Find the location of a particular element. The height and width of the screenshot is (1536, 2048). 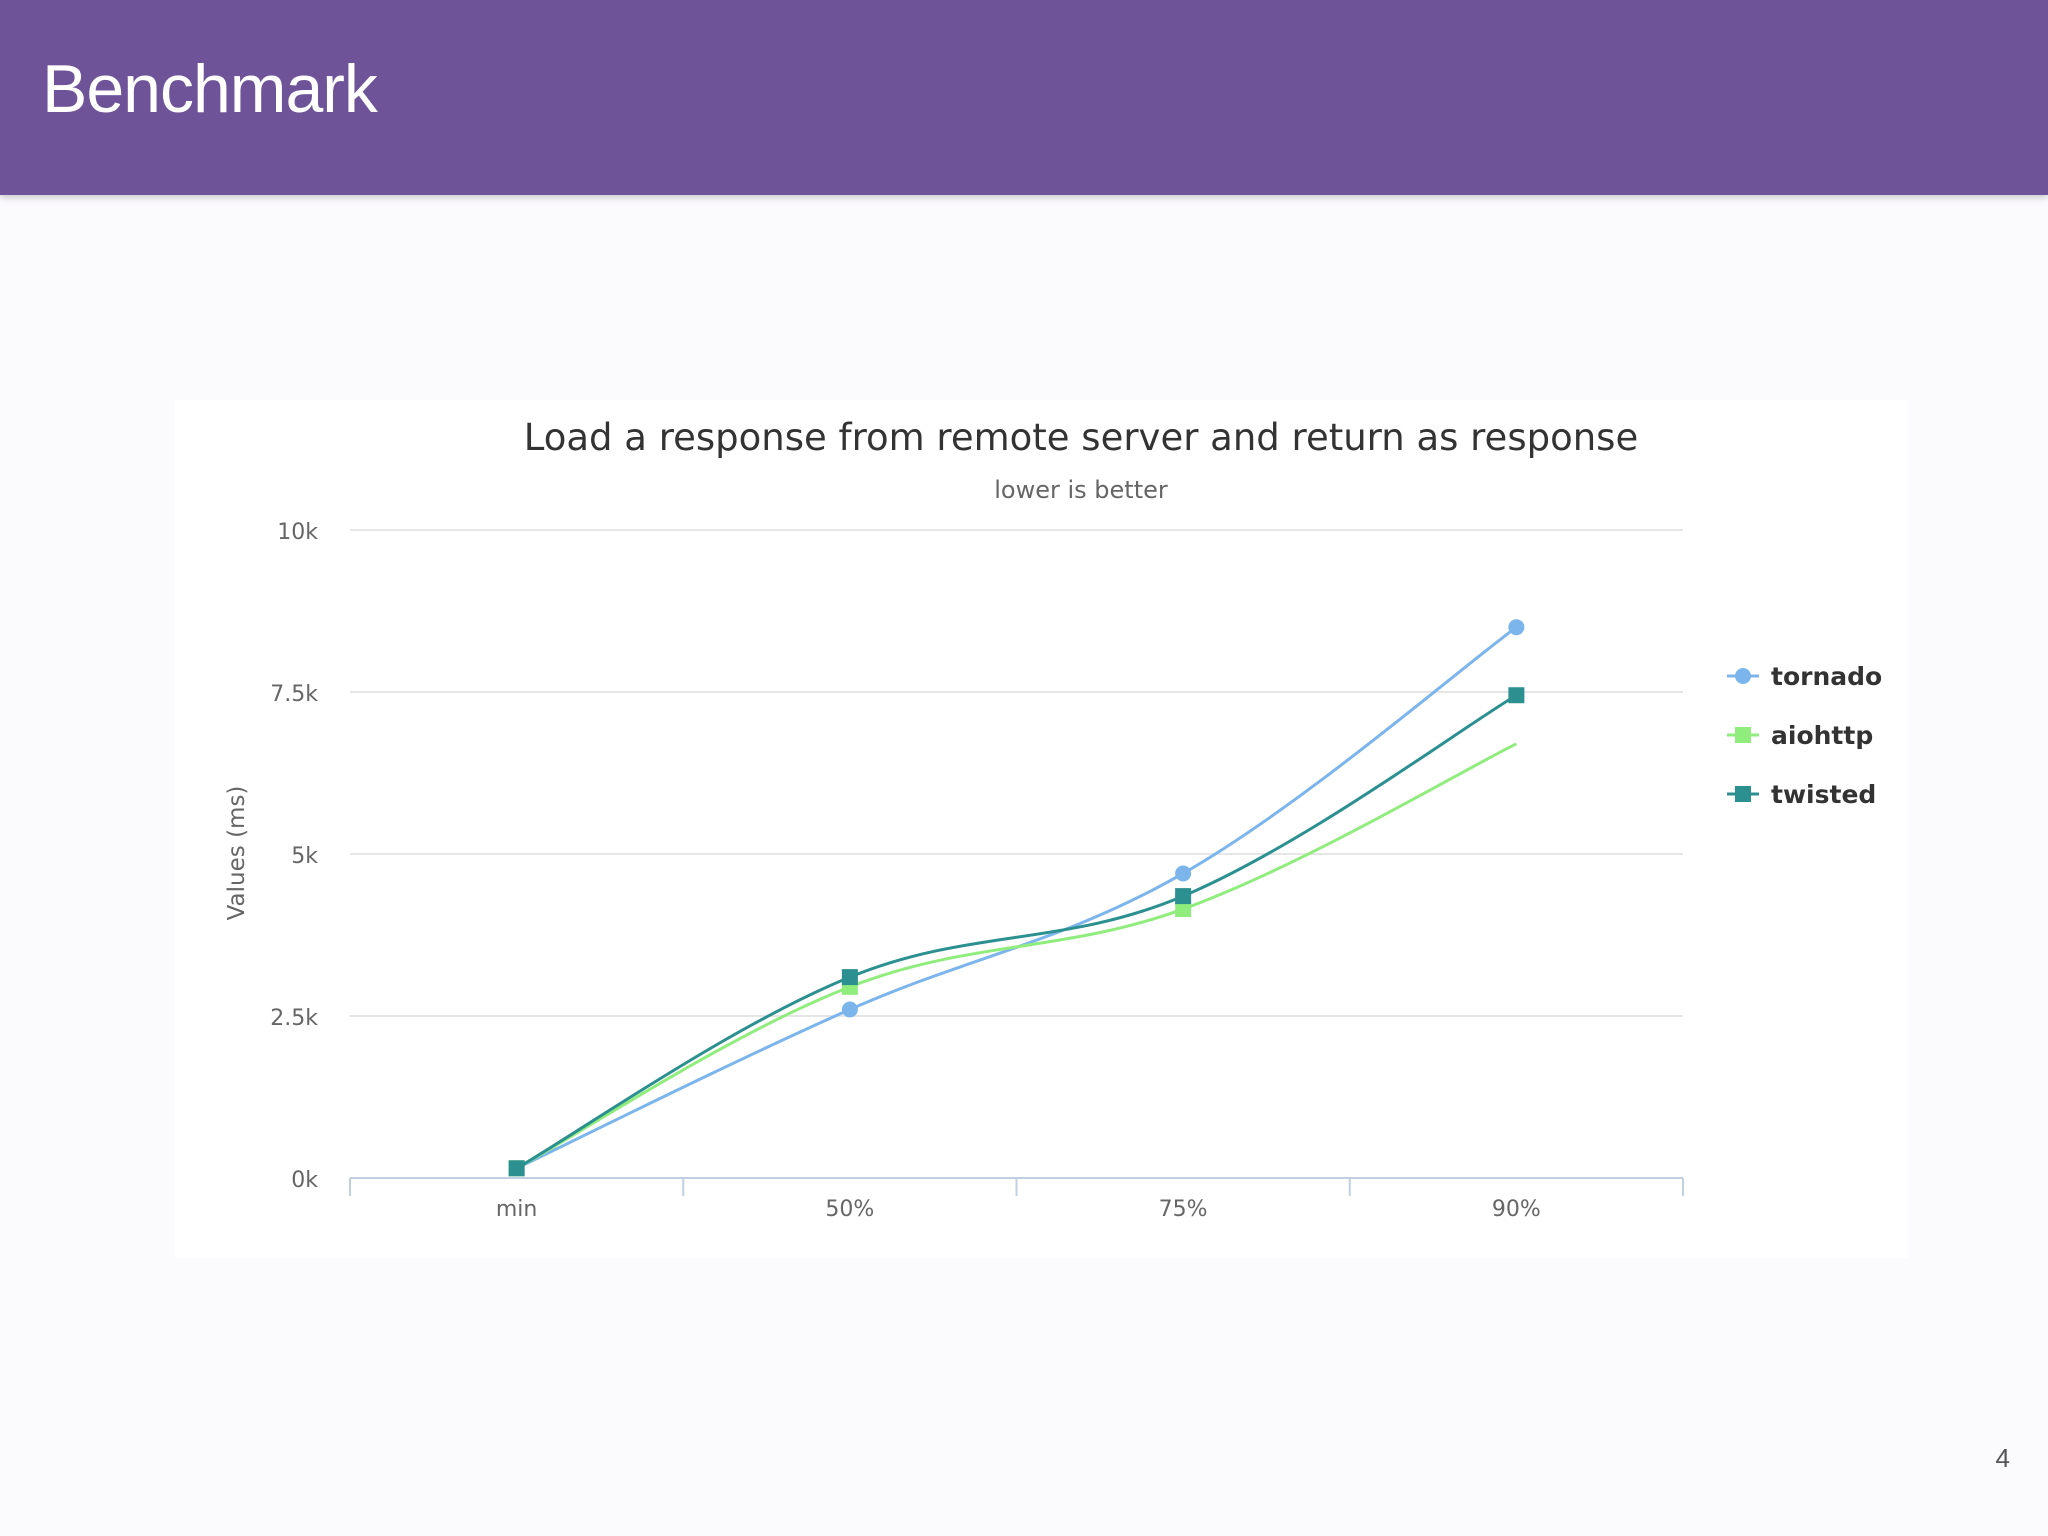

legend-label: tornado is located at coordinates (1826, 676).